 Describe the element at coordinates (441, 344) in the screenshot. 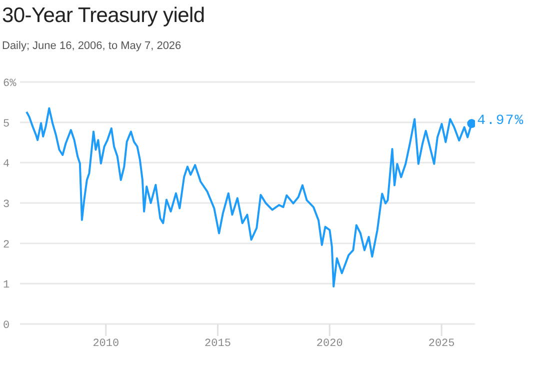

I see `x-tick-label: 2025` at that location.